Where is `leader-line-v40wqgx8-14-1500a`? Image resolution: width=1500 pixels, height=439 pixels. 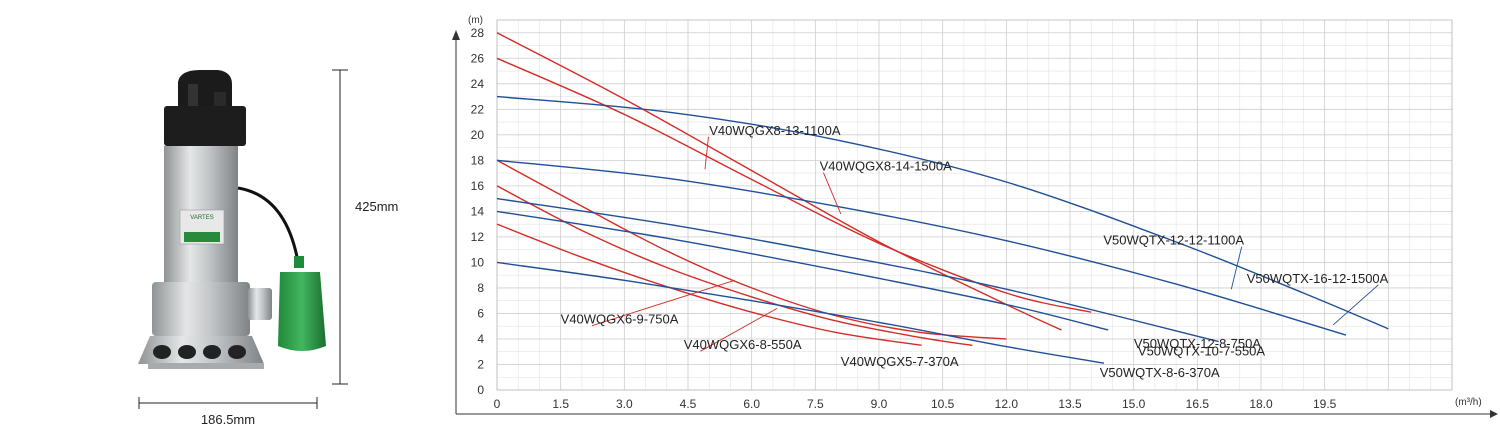 leader-line-v40wqgx8-14-1500a is located at coordinates (832, 193).